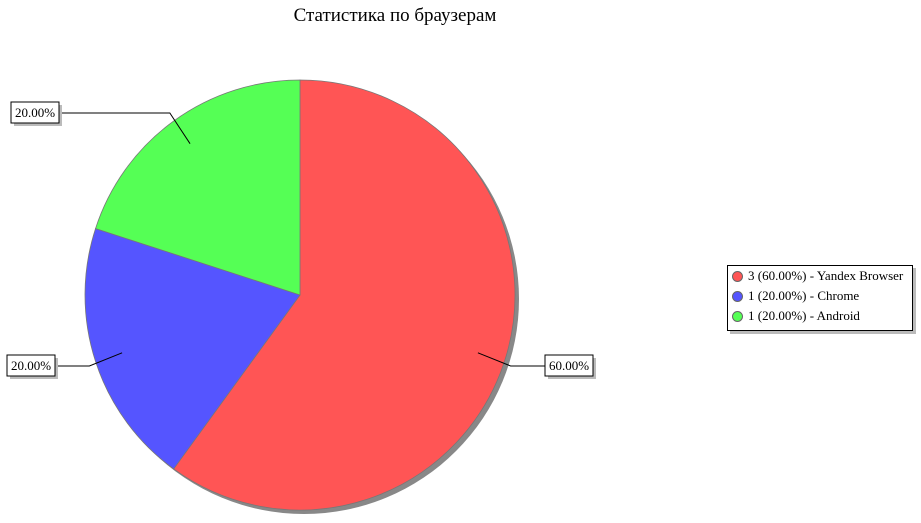 Image resolution: width=921 pixels, height=523 pixels. I want to click on legend-item: 1 (20.00%) - Android, so click(820, 316).